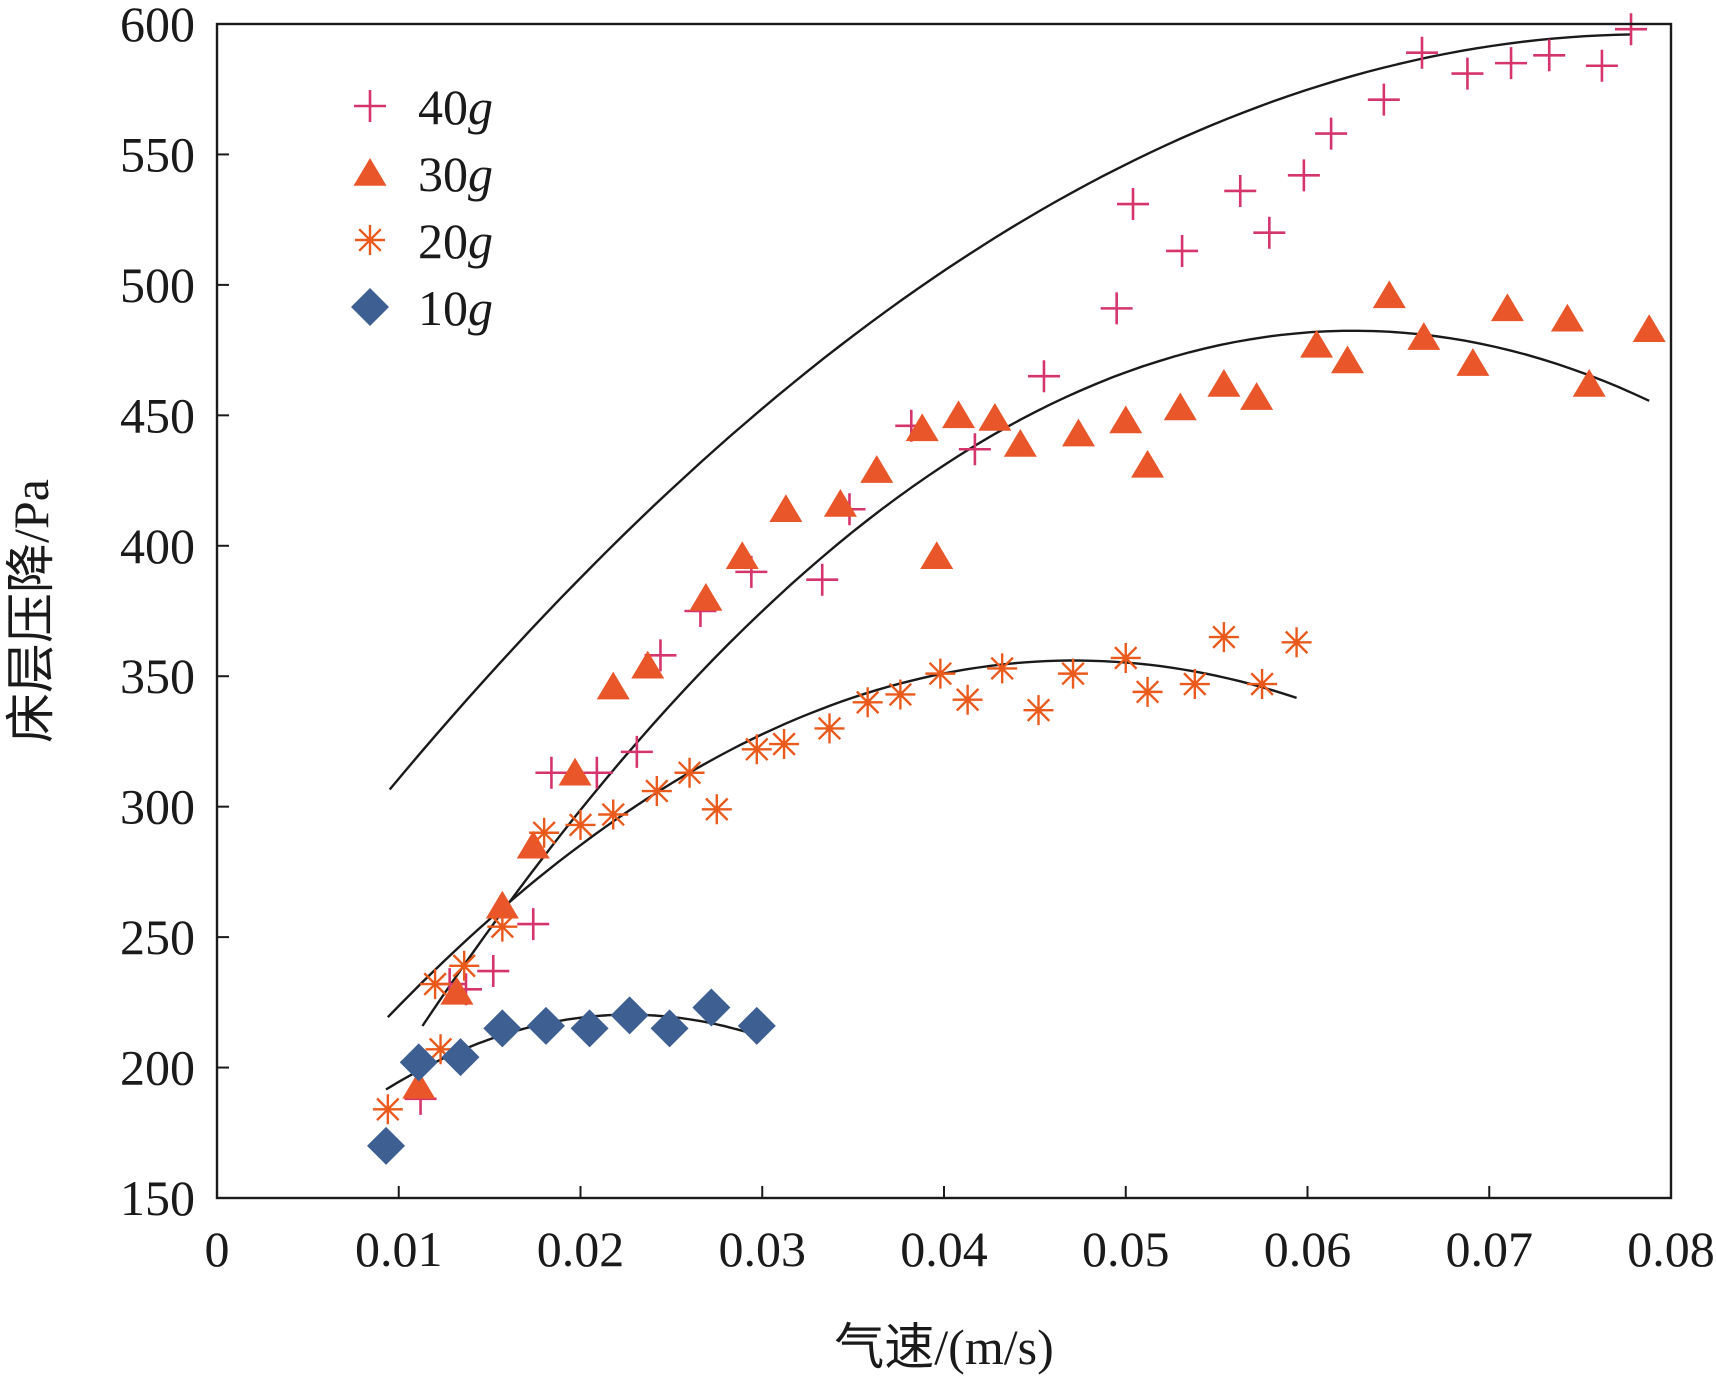  I want to click on x-tick-label-6: 0.06, so click(1308, 1249).